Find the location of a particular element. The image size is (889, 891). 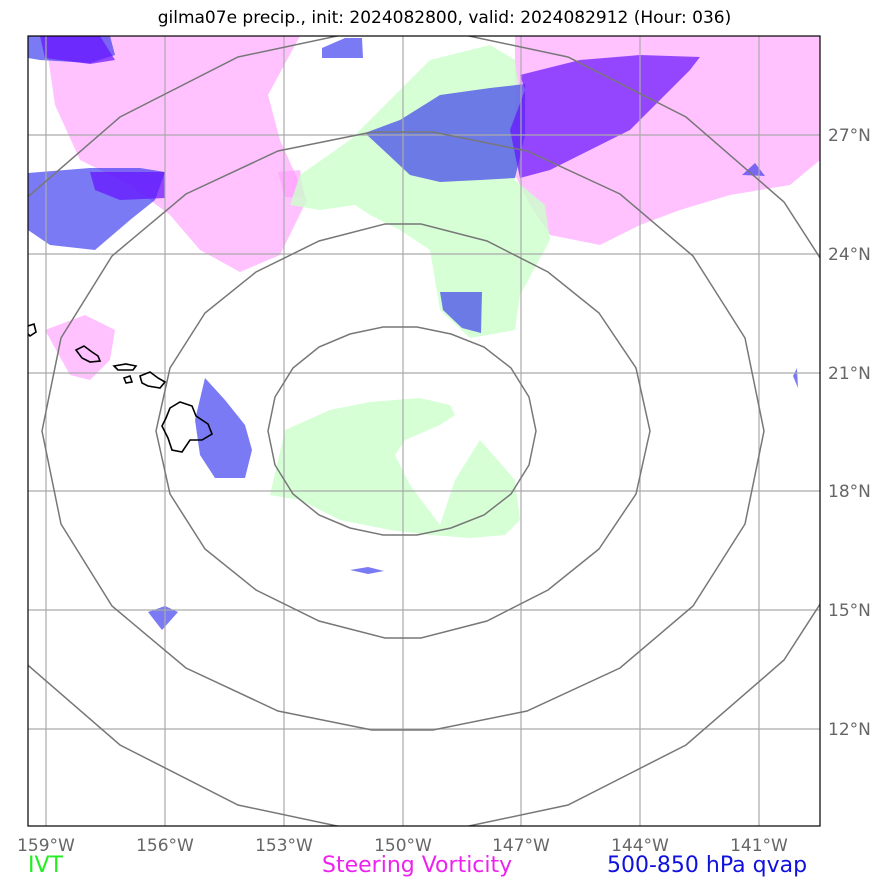

qvap-strong-region-northeast is located at coordinates (605, 116).